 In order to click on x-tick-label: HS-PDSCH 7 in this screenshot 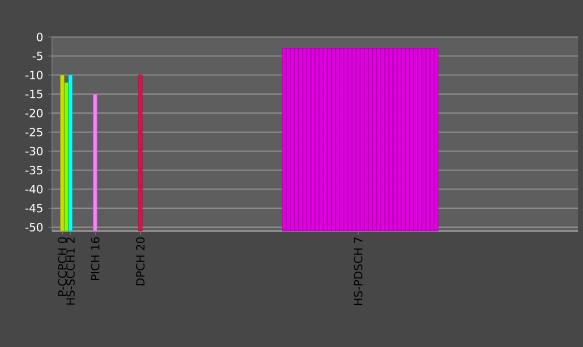, I will do `click(358, 272)`.